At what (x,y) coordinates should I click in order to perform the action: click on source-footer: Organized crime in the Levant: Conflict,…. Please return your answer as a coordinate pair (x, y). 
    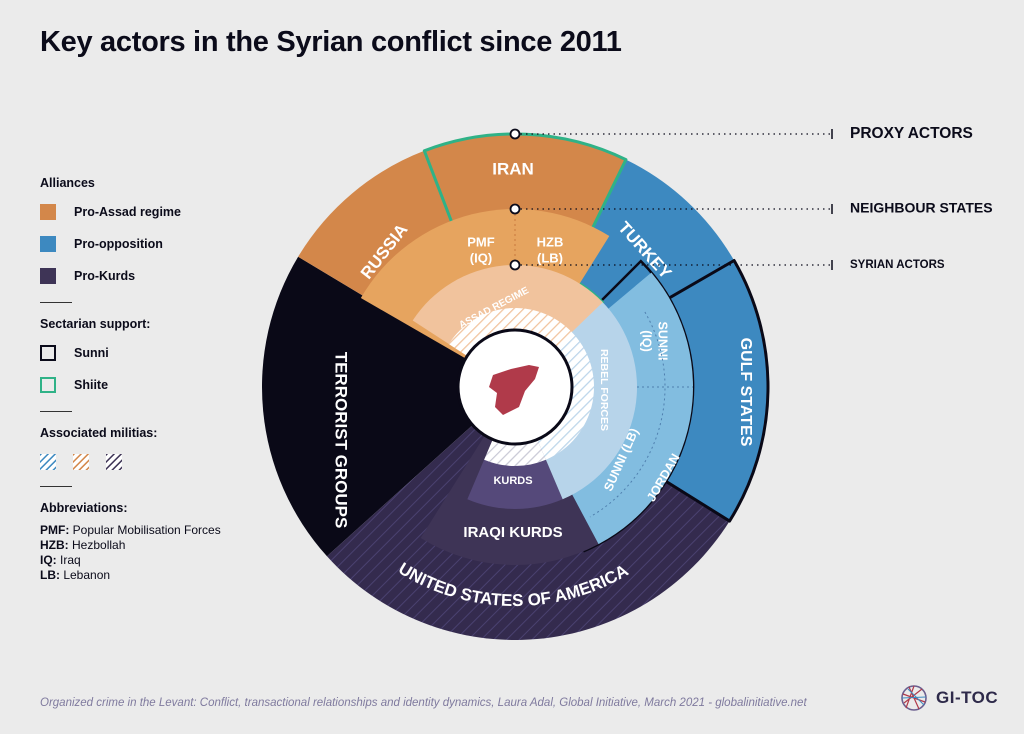
    Looking at the image, I should click on (423, 703).